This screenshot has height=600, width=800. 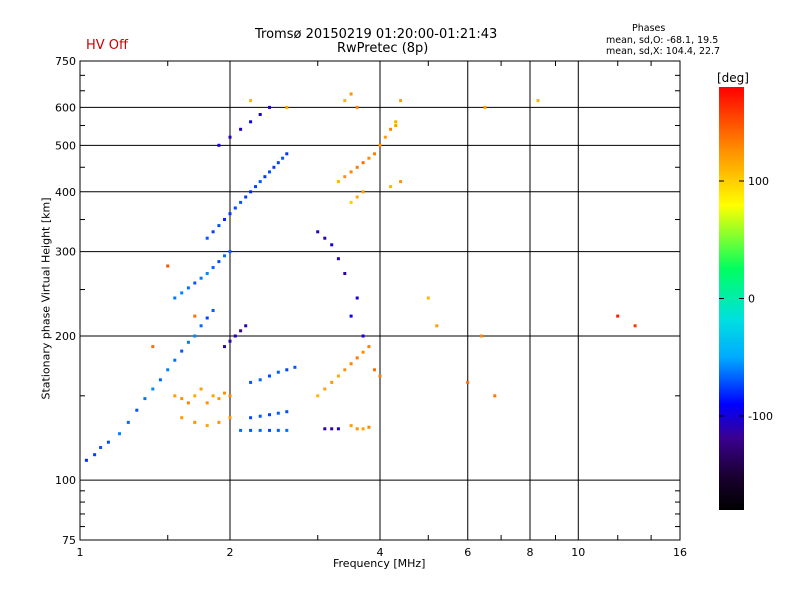 What do you see at coordinates (69, 540) in the screenshot?
I see `y-tick-label: 75` at bounding box center [69, 540].